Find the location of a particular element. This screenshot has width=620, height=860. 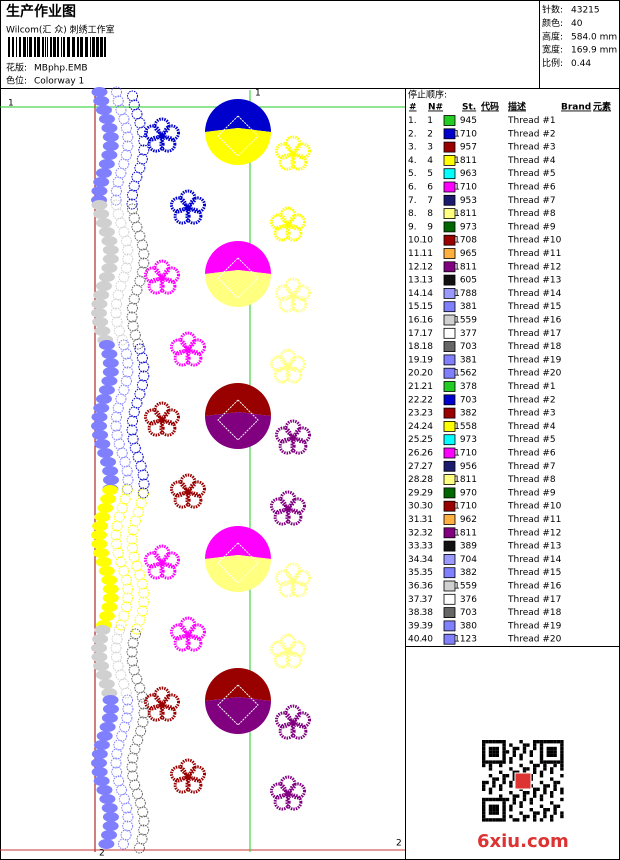

stop-number: 18 is located at coordinates (428, 347).